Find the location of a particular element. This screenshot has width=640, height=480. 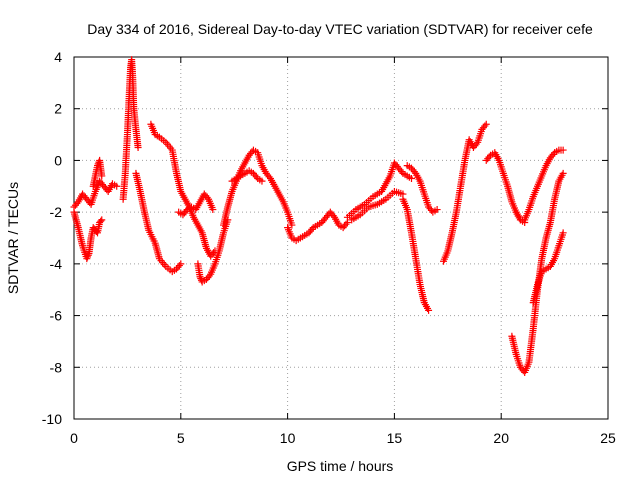

y-tick-label: 0 is located at coordinates (58, 160).